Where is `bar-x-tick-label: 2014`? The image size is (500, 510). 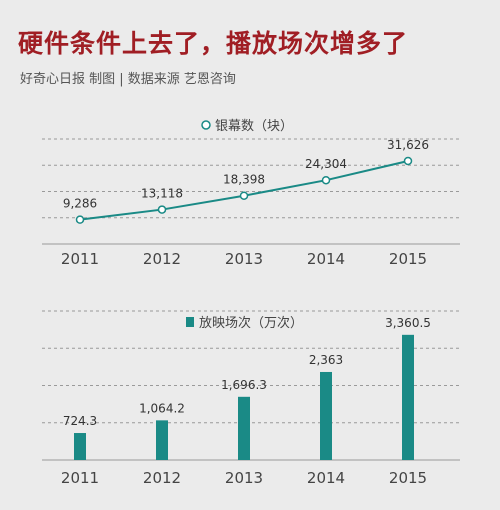
bar-x-tick-label: 2014 is located at coordinates (326, 478).